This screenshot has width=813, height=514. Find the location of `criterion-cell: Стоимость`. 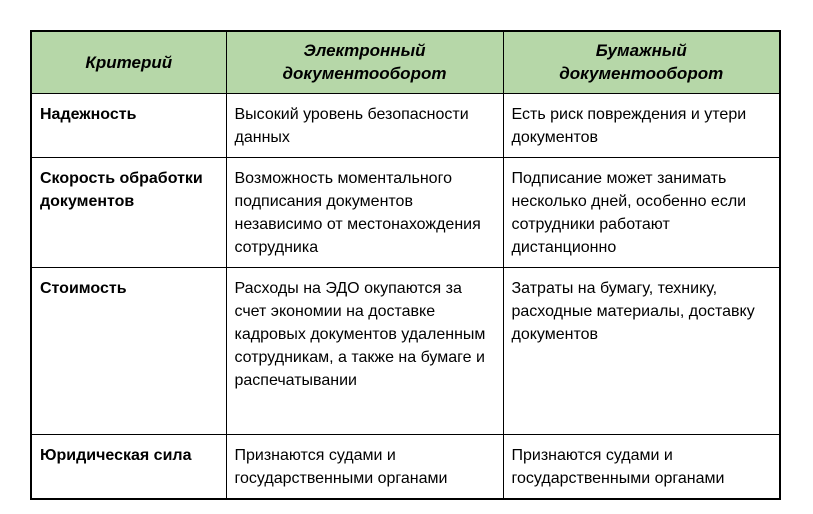

criterion-cell: Стоимость is located at coordinates (128, 350).